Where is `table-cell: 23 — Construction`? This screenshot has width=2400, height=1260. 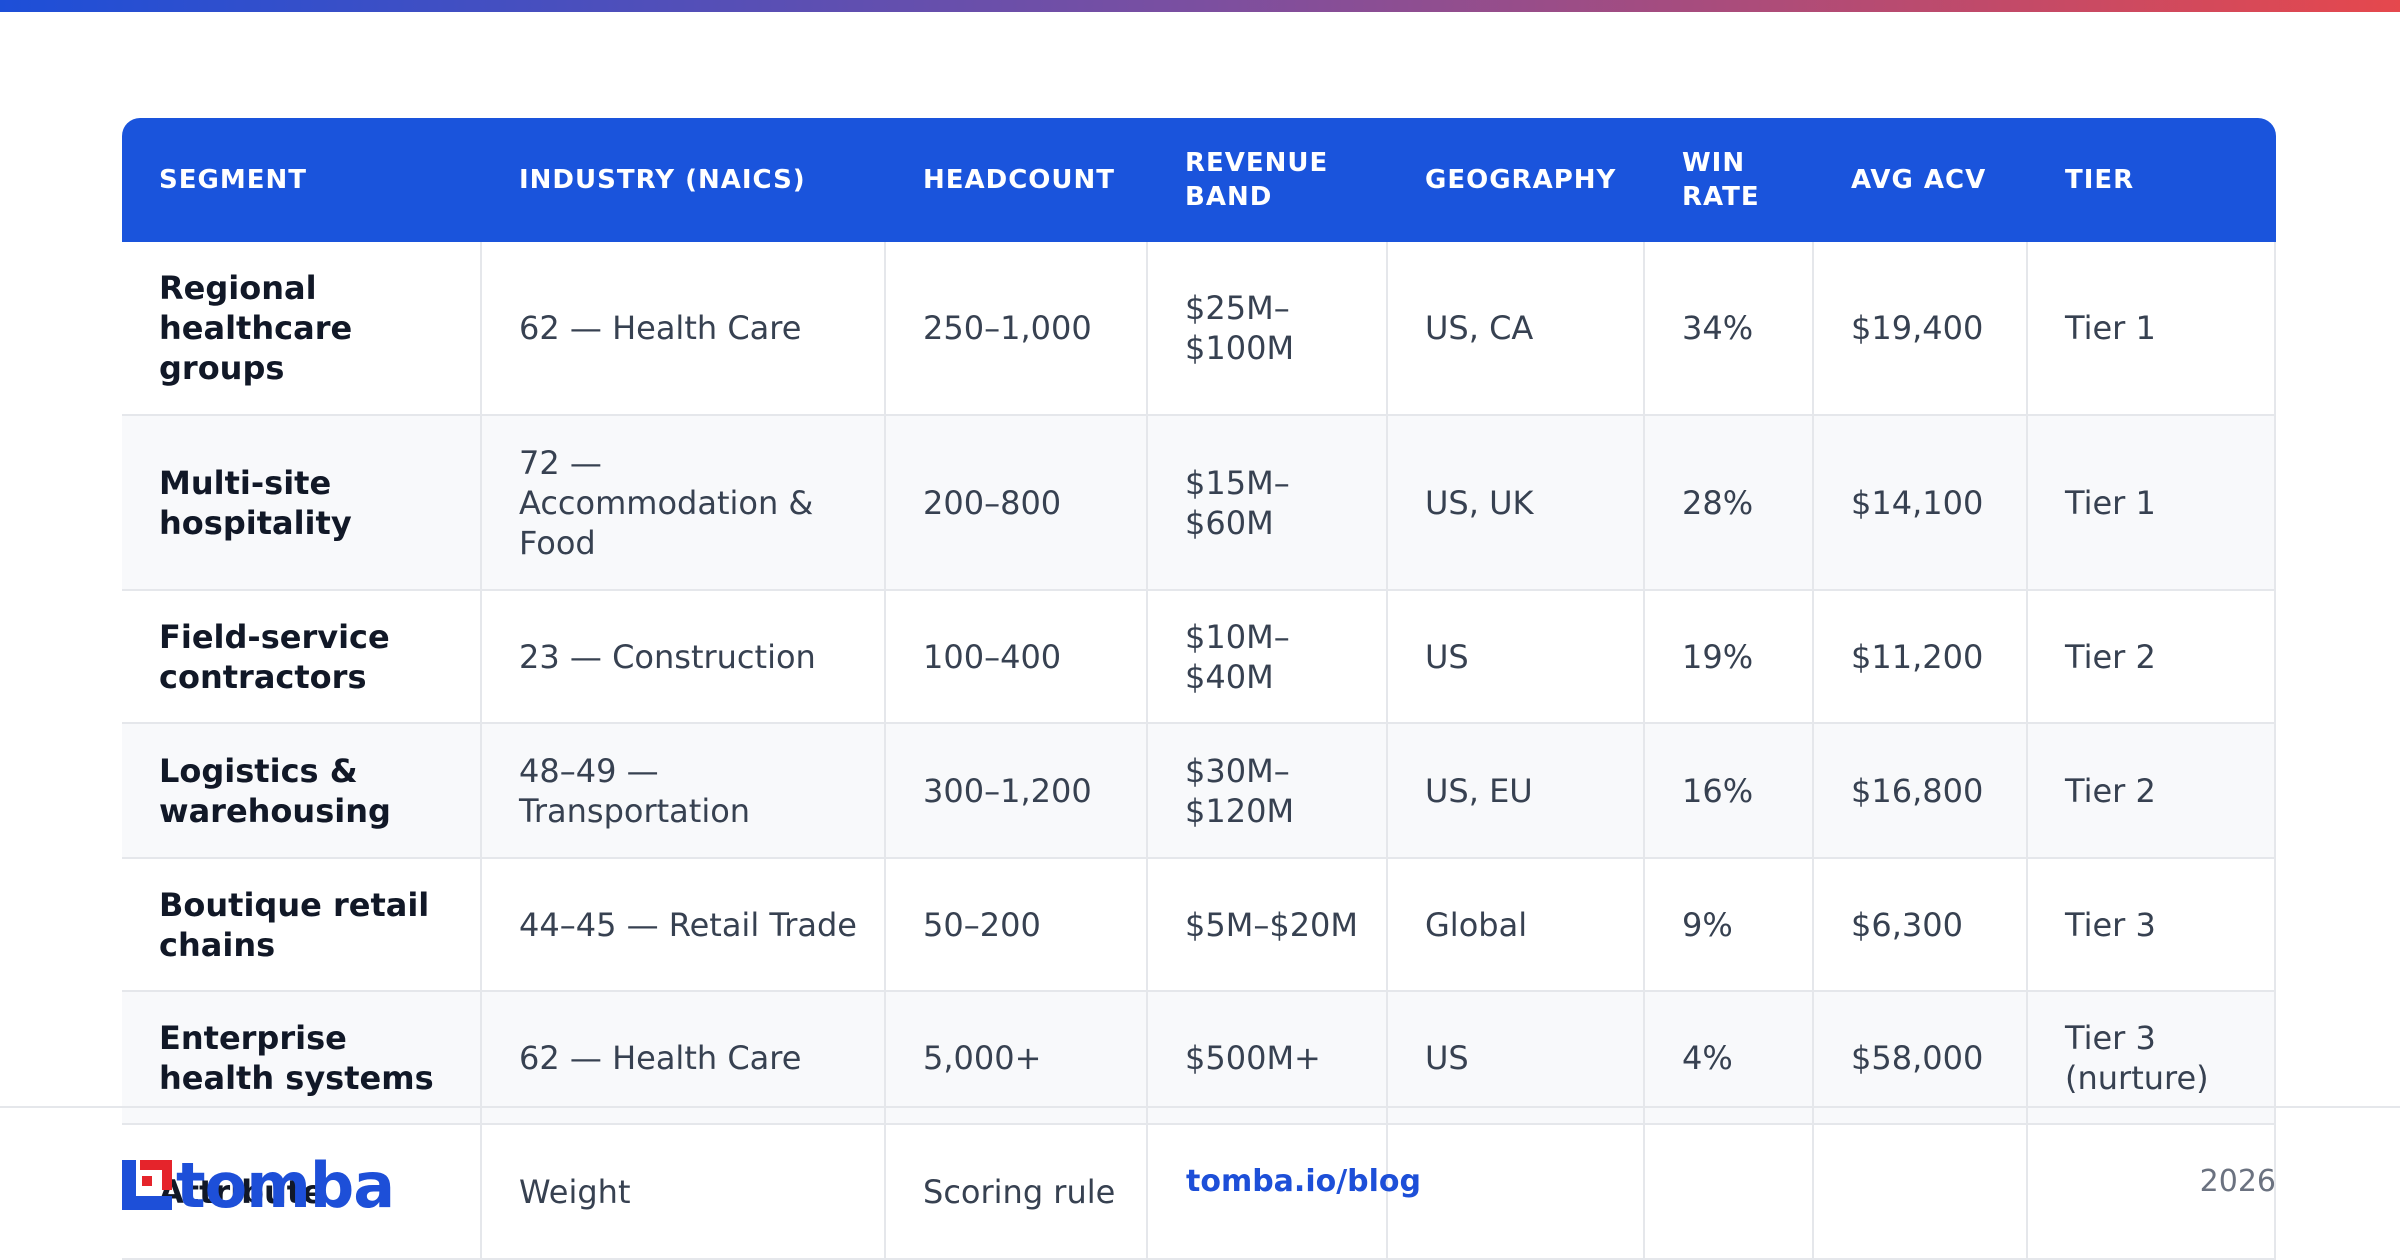 table-cell: 23 — Construction is located at coordinates (684, 657).